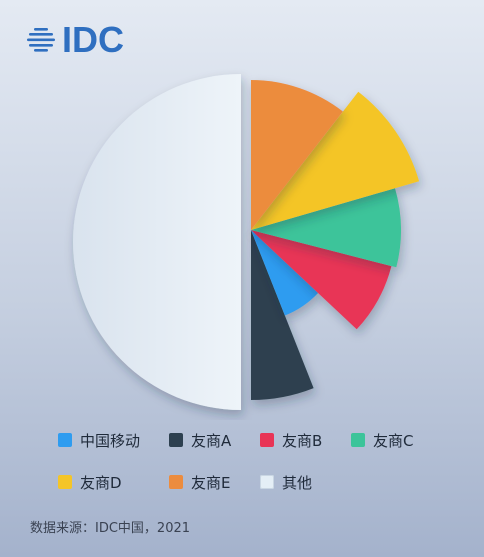  I want to click on slice-vendor-e, so click(297, 155).